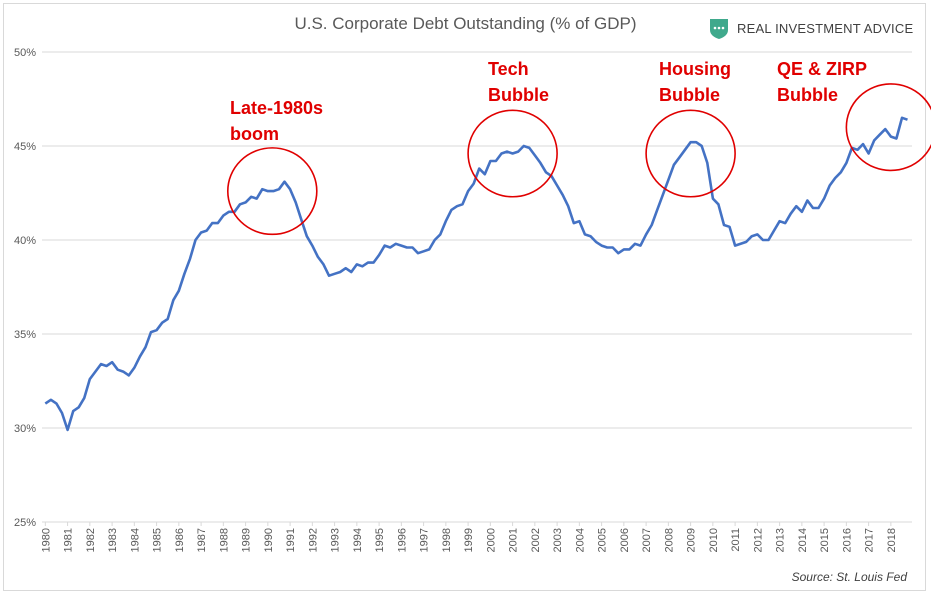 This screenshot has width=931, height=596. I want to click on x-tick-label: 1991, so click(291, 540).